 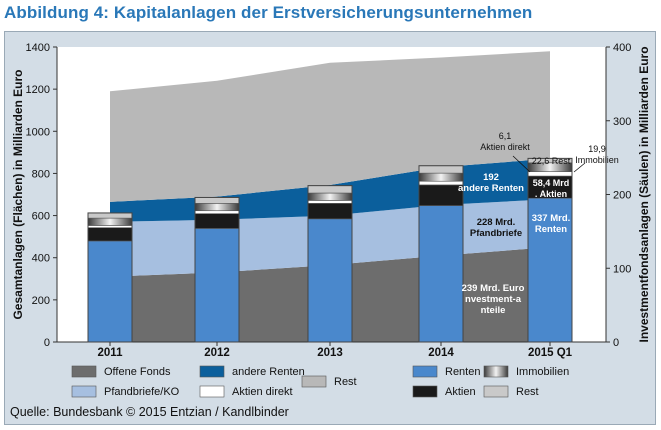 What do you see at coordinates (47, 343) in the screenshot?
I see `left-tick-label: 0` at bounding box center [47, 343].